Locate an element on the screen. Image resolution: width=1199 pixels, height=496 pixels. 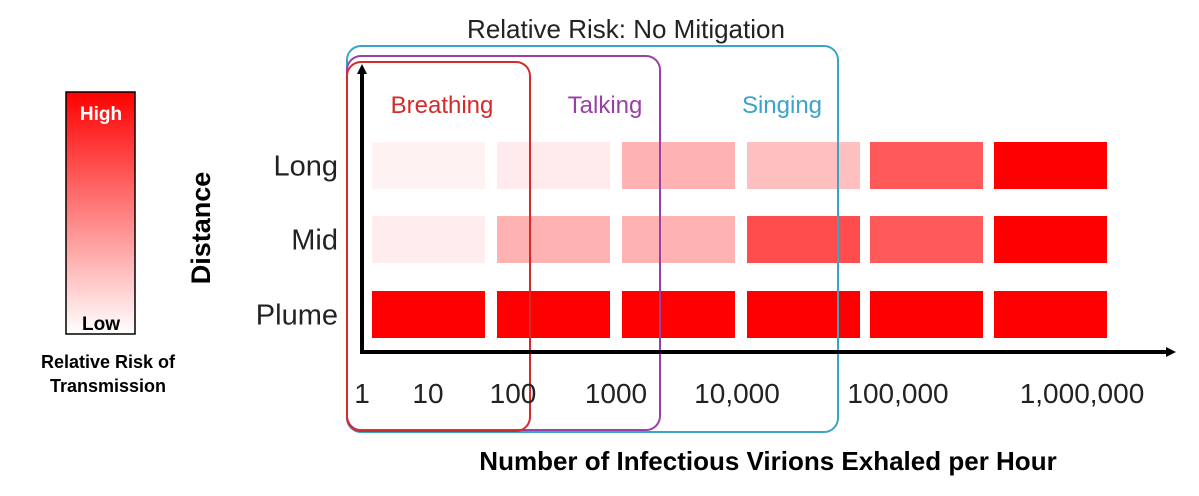
x-tick-label-3: 100 is located at coordinates (513, 393).